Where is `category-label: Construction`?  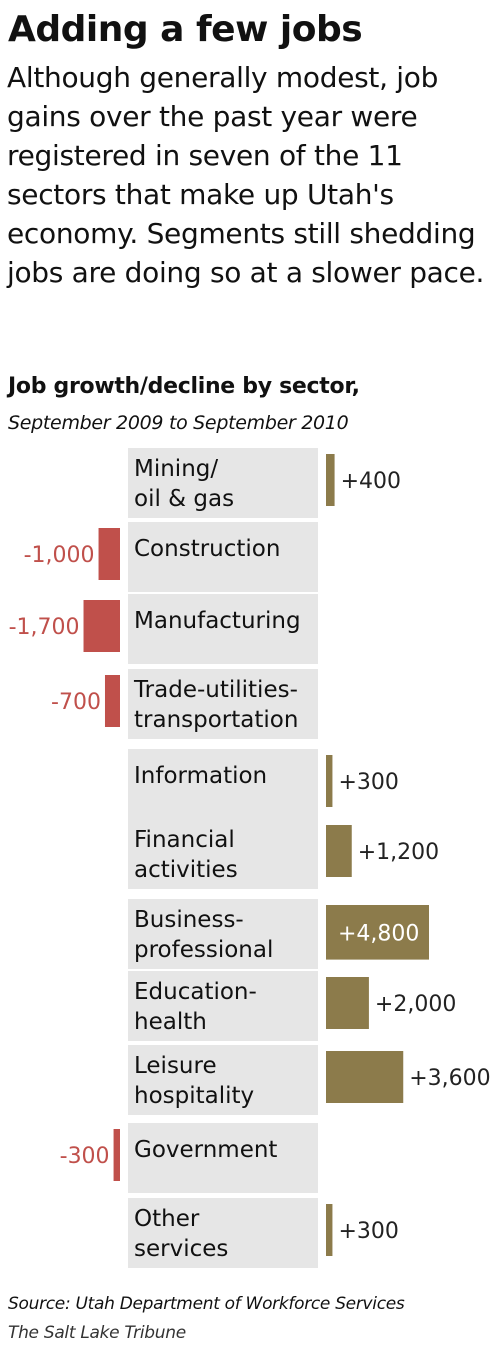
category-label: Construction is located at coordinates (207, 549).